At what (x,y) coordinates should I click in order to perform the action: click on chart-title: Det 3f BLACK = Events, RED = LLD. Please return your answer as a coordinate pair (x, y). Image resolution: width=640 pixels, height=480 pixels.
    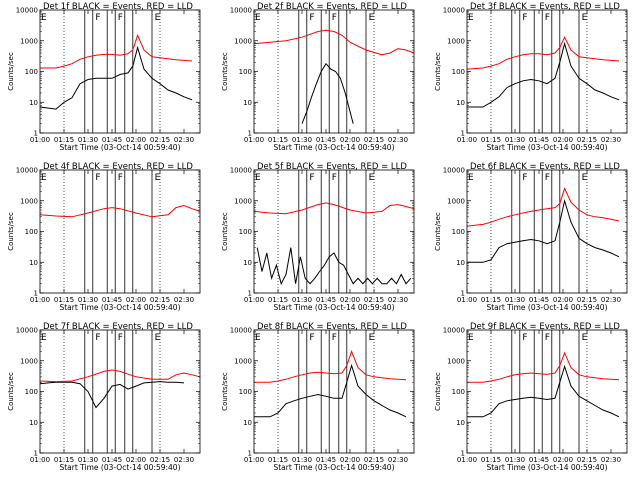
    Looking at the image, I should click on (545, 7).